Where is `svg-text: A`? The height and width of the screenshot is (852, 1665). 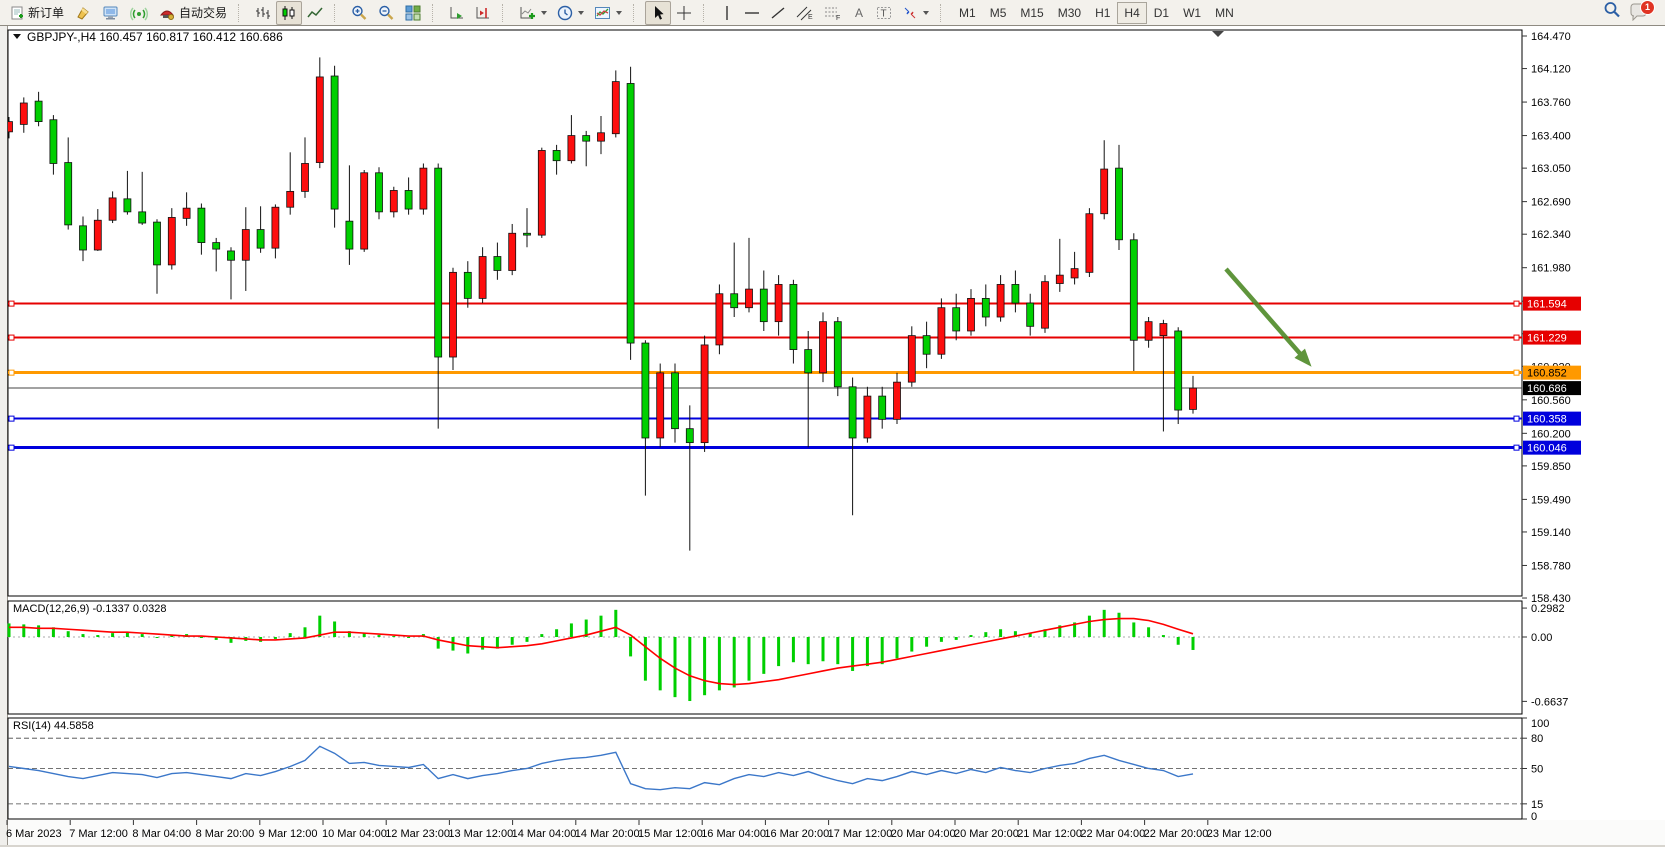 svg-text: A is located at coordinates (859, 13).